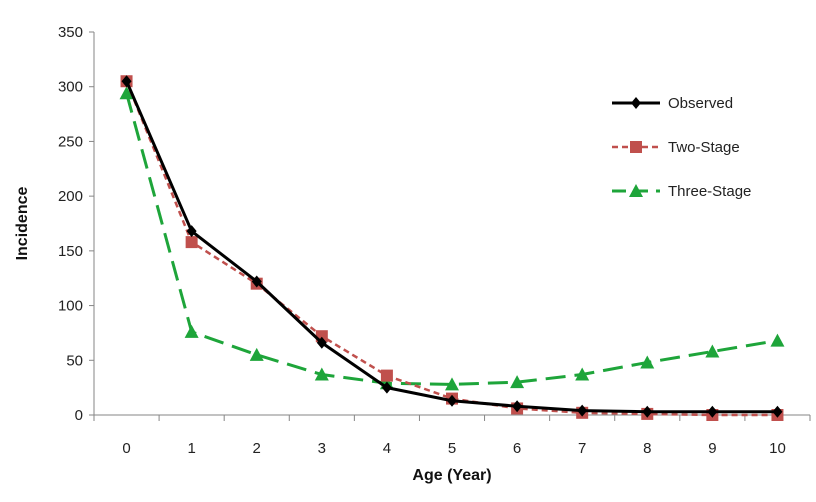 The width and height of the screenshot is (816, 502). What do you see at coordinates (70, 141) in the screenshot?
I see `y-tick-label: 250` at bounding box center [70, 141].